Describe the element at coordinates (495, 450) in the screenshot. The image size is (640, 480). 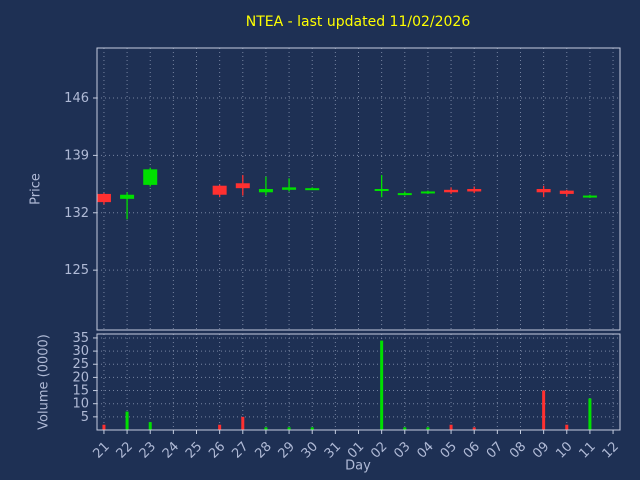
I see `tick-label-x: 07` at that location.